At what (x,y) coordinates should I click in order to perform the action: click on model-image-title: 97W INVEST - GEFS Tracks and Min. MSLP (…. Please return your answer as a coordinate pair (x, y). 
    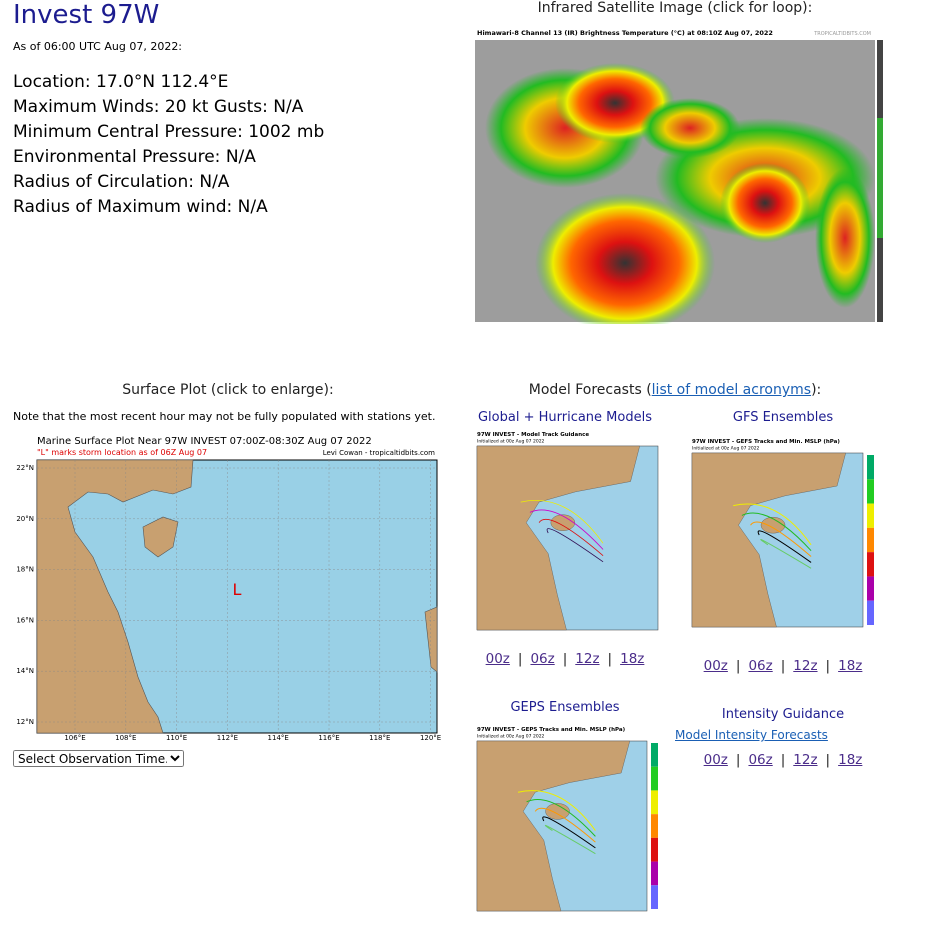
    Looking at the image, I should click on (766, 442).